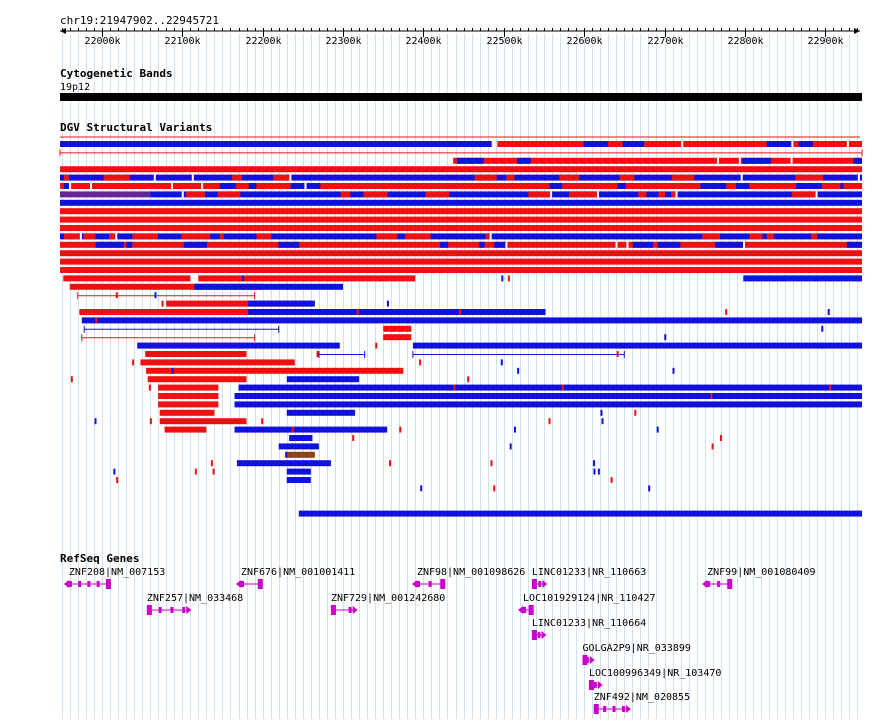  I want to click on ruler-tick-label: 22800k, so click(745, 41).